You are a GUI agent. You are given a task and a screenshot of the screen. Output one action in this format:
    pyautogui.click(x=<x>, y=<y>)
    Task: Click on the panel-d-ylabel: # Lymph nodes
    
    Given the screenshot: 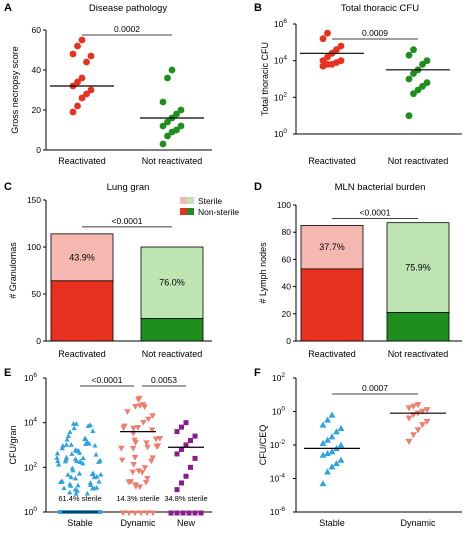 What is the action you would take?
    pyautogui.click(x=263, y=273)
    